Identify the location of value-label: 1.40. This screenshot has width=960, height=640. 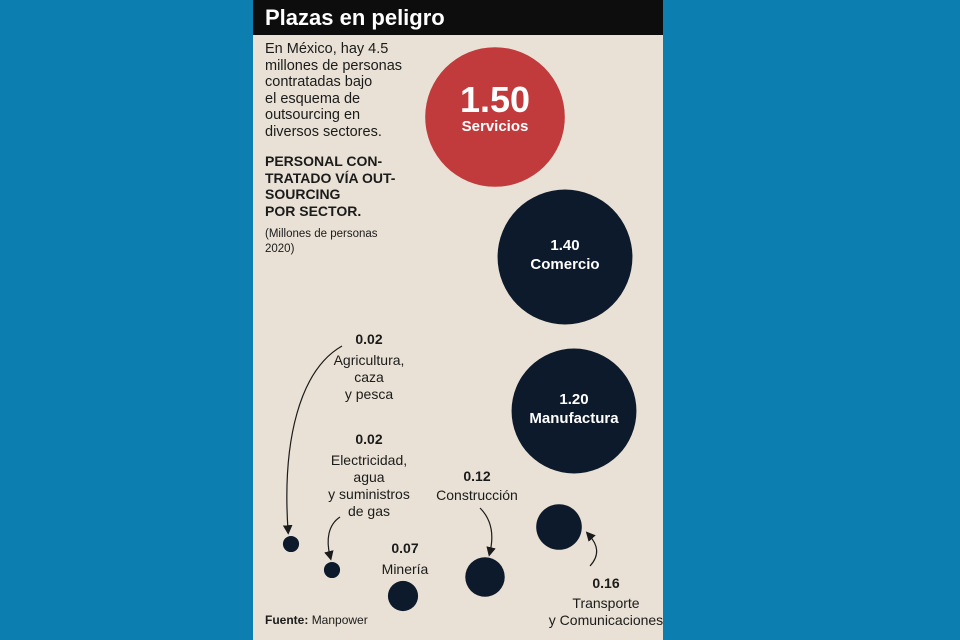
(565, 245).